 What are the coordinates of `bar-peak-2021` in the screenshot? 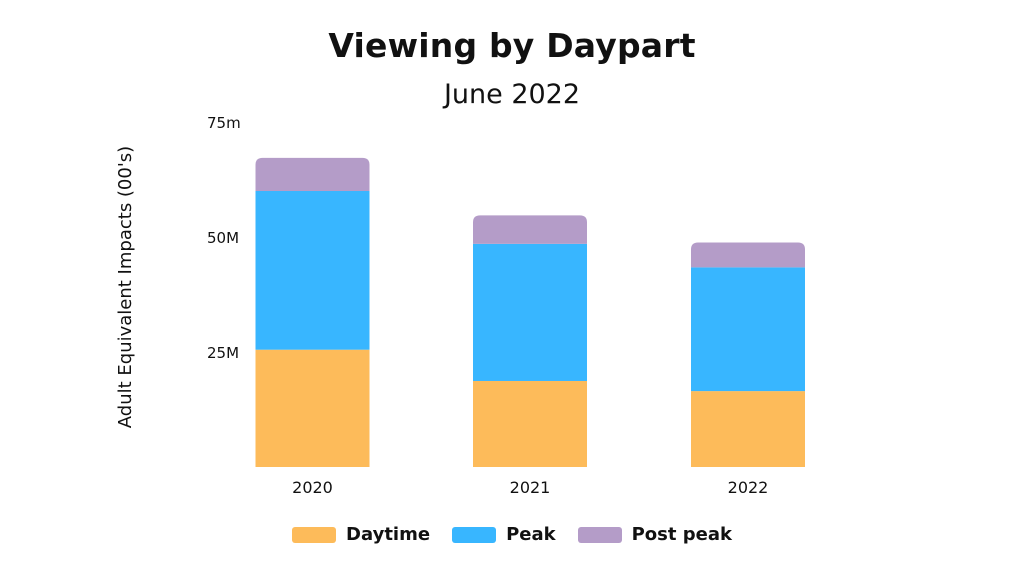 It's located at (530, 312).